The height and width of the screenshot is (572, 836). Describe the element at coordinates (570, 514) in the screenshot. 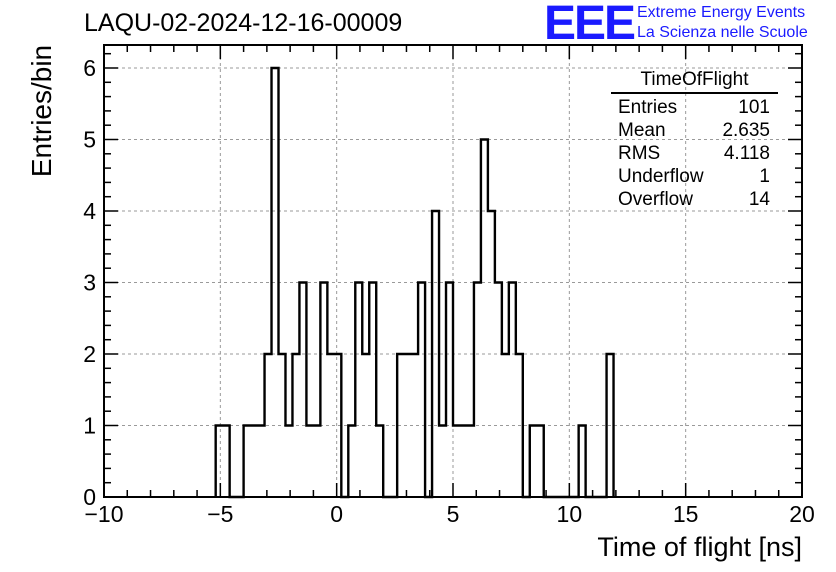

I see `x-tick-label: 10` at that location.